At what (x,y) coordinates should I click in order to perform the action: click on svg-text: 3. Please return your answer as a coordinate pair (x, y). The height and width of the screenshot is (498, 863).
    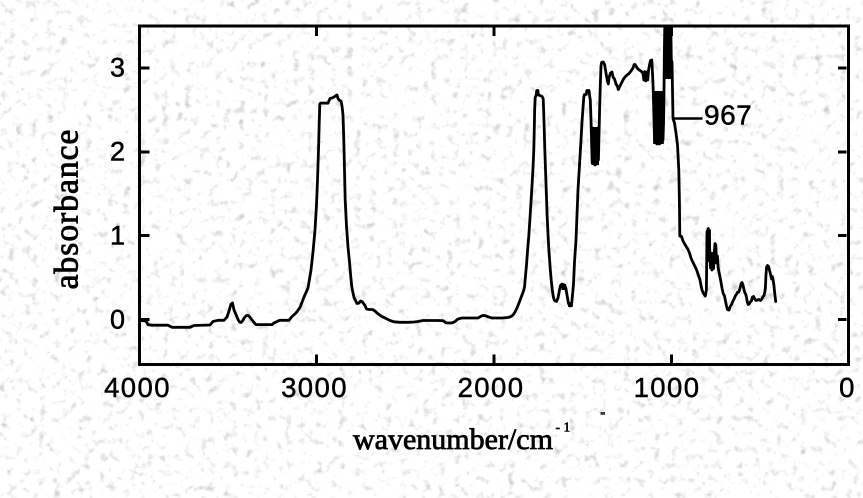
    Looking at the image, I should click on (117, 68).